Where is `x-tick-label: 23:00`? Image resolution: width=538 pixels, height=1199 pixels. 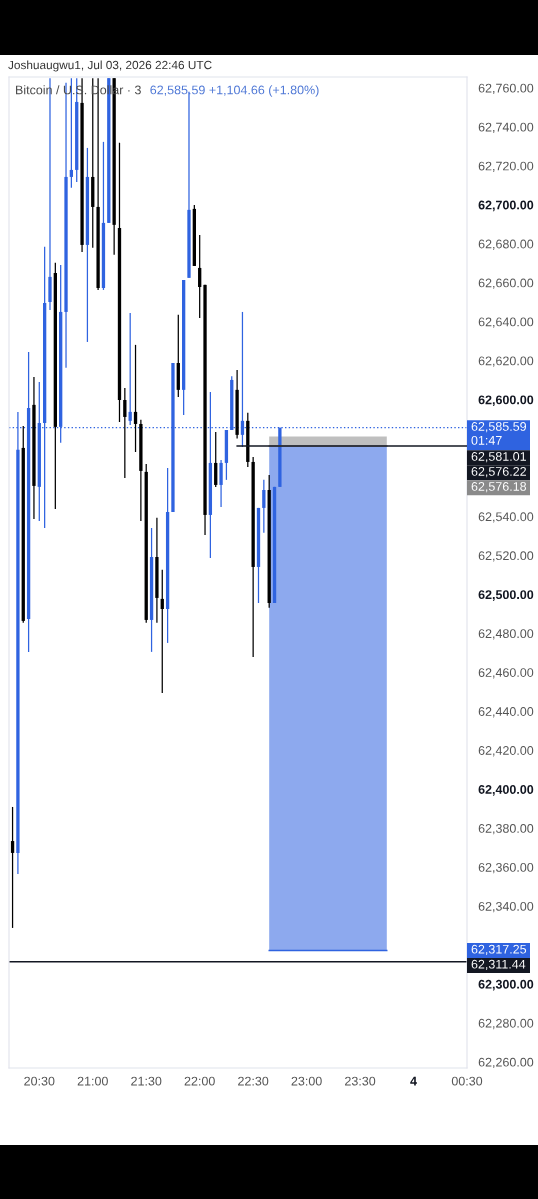 x-tick-label: 23:00 is located at coordinates (306, 1081).